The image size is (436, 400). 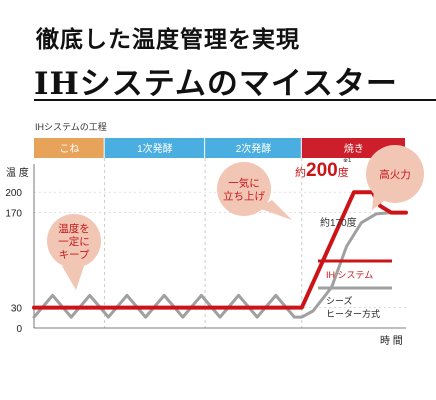 What do you see at coordinates (17, 172) in the screenshot?
I see `y-axis-label: 温 度` at bounding box center [17, 172].